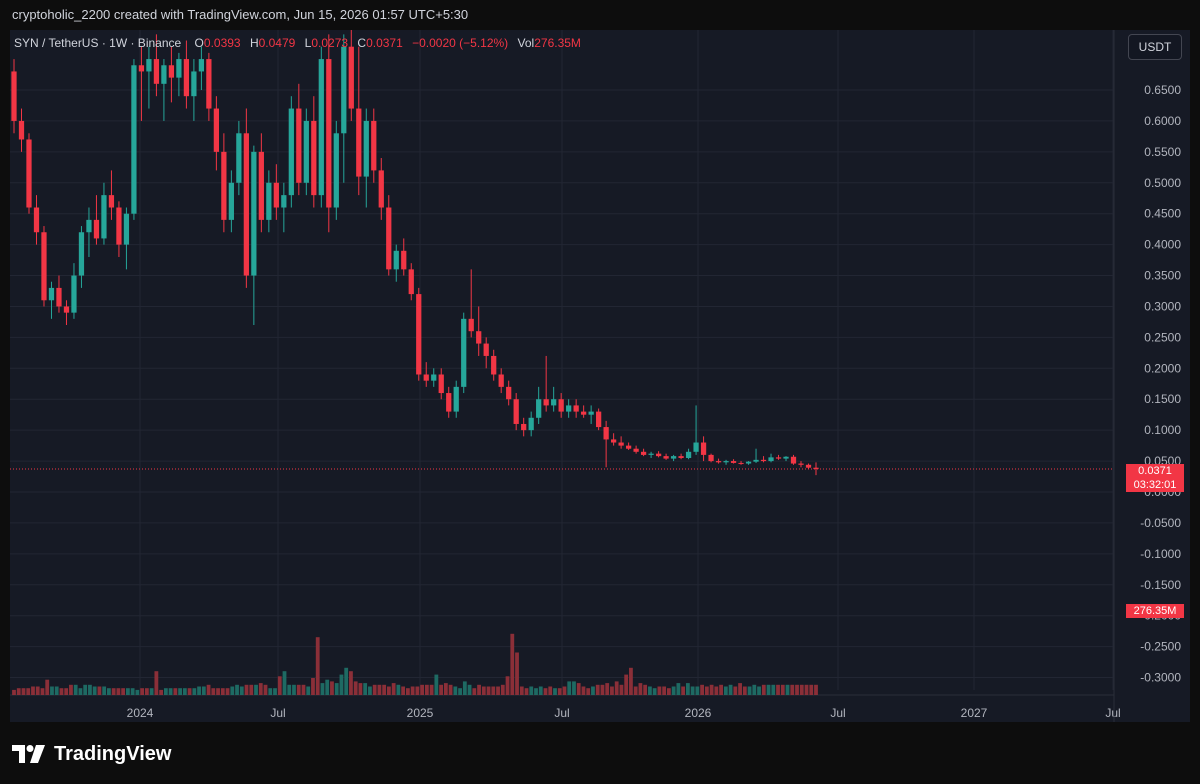 This screenshot has height=784, width=1200. I want to click on close-label: C, so click(362, 43).